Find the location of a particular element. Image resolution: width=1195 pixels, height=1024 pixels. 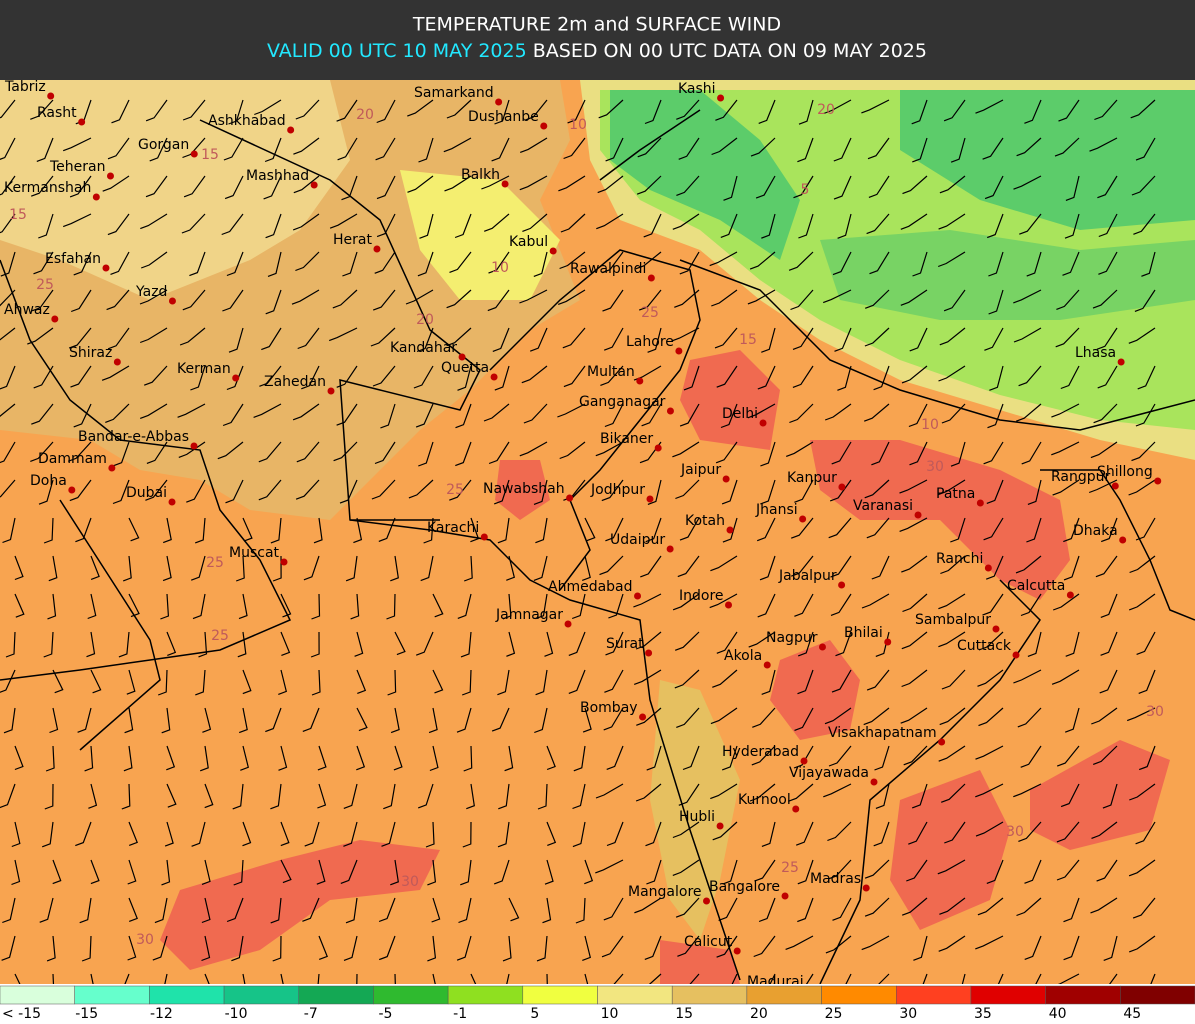

legend-label: -15 is located at coordinates (86, 1014).